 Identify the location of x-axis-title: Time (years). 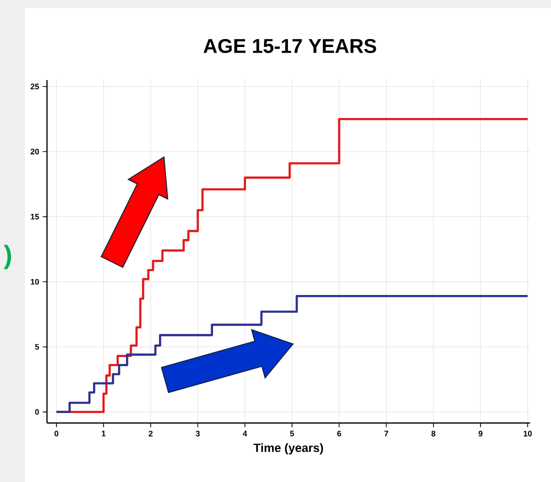
(289, 448).